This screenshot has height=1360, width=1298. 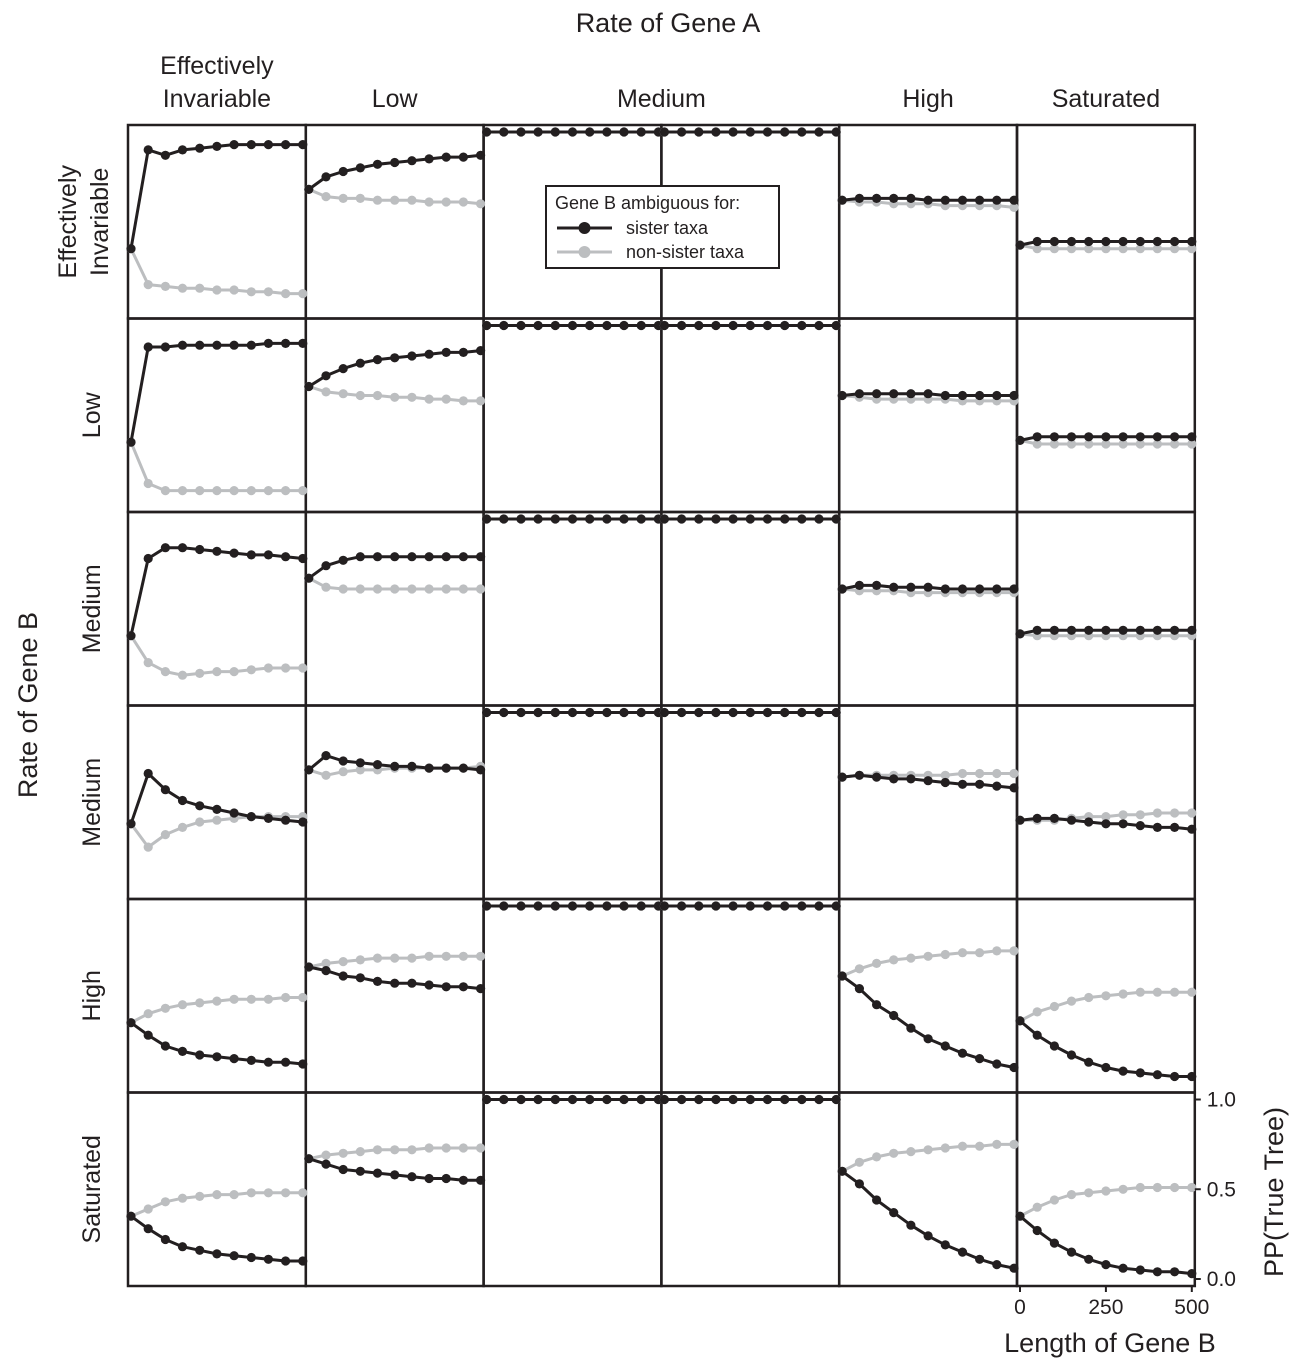 What do you see at coordinates (572, 802) in the screenshot?
I see `panel-frame-r3-c2` at bounding box center [572, 802].